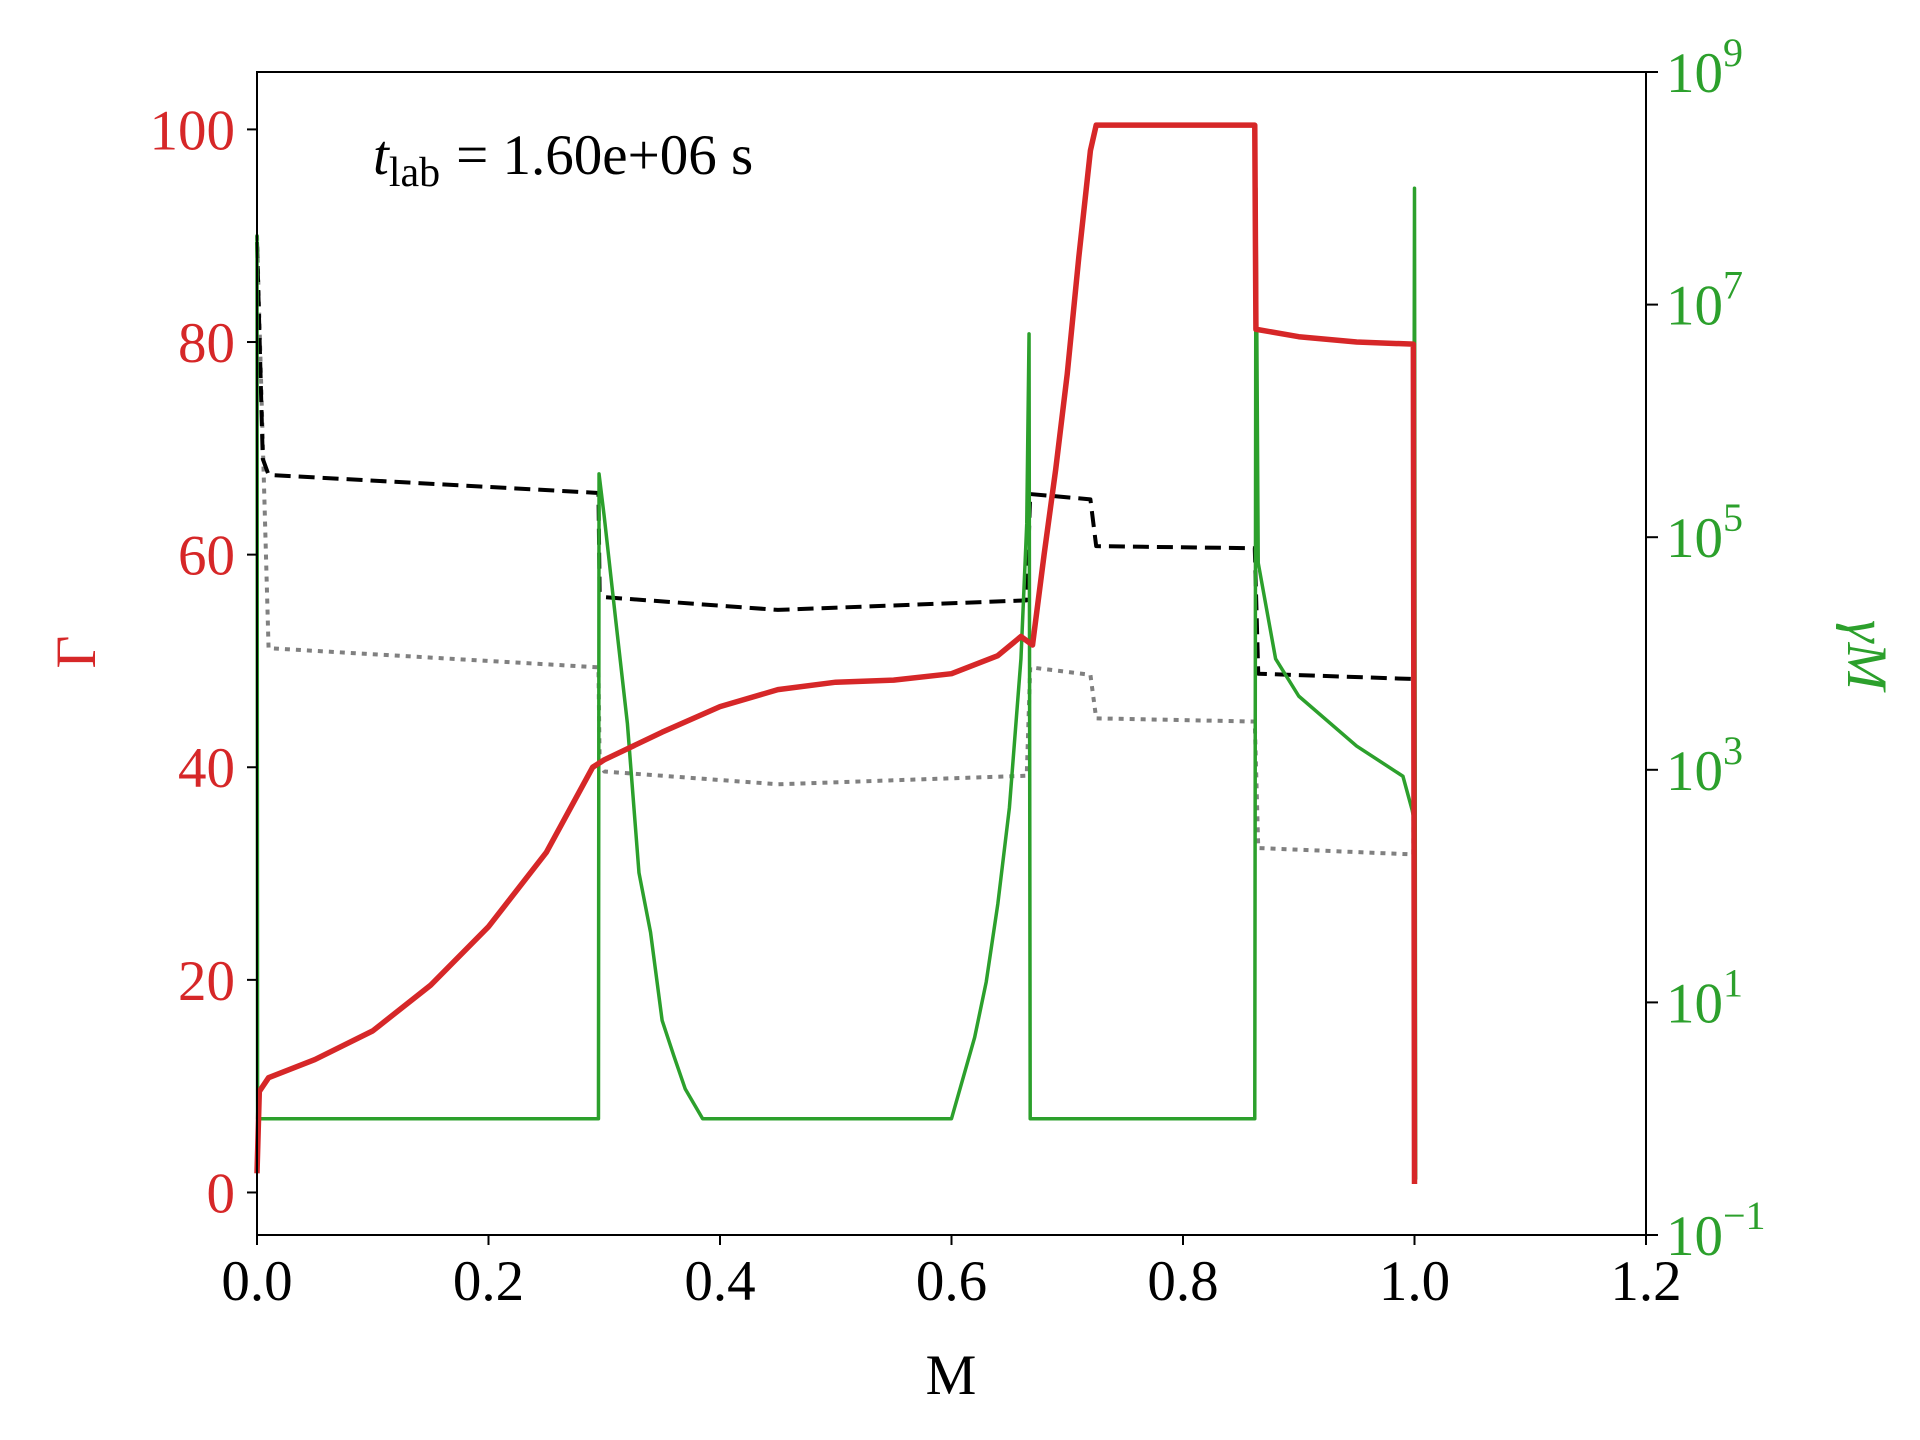  Describe the element at coordinates (1733, 517) in the screenshot. I see `y2-tick-exponent: 5` at that location.